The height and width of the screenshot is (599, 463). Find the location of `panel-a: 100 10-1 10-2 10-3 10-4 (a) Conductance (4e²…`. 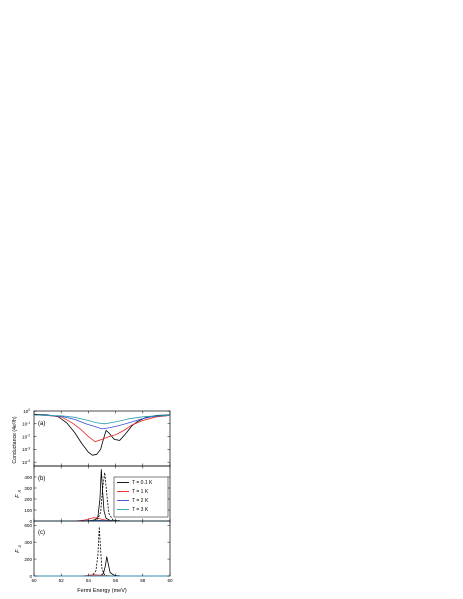

panel-a: 100 10-1 10-2 10-3 10-4 (a) Conductance (4e²… is located at coordinates (91, 437).